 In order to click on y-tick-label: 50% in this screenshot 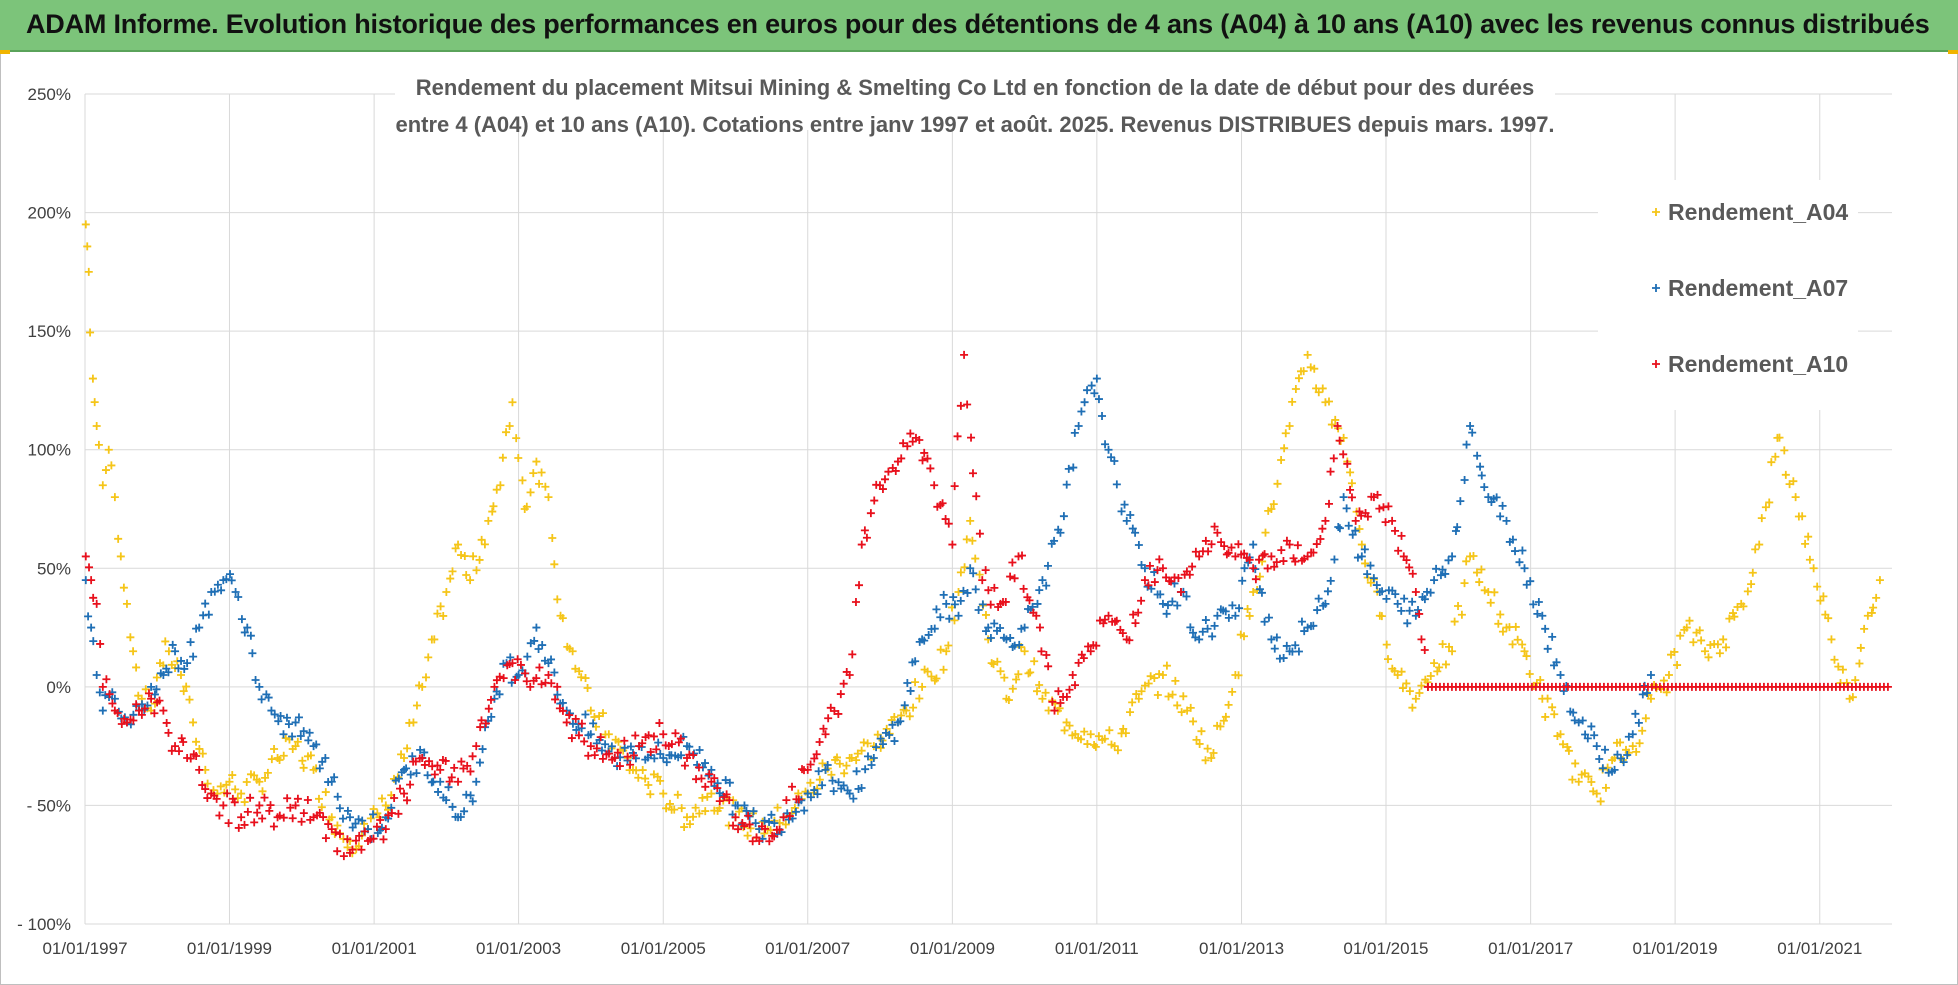, I will do `click(54, 568)`.